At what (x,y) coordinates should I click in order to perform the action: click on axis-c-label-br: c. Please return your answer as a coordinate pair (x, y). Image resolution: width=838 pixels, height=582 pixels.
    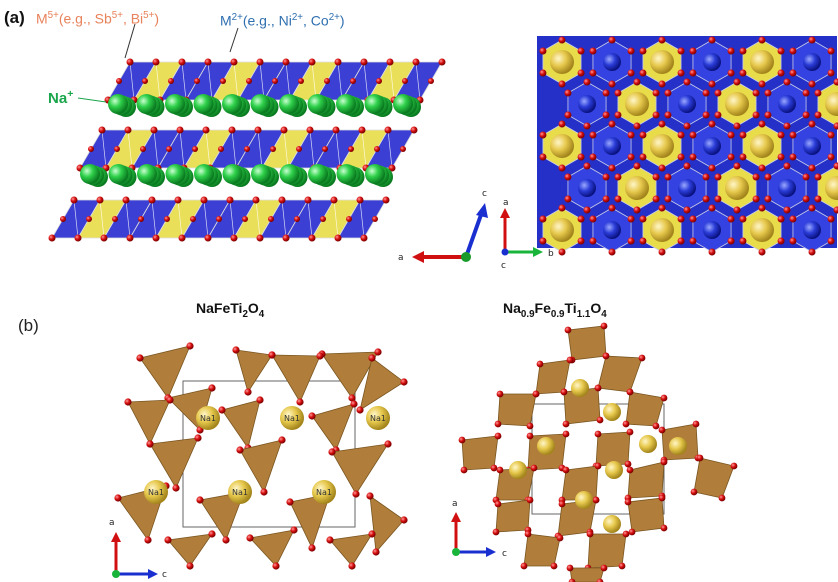
    Looking at the image, I should click on (504, 554).